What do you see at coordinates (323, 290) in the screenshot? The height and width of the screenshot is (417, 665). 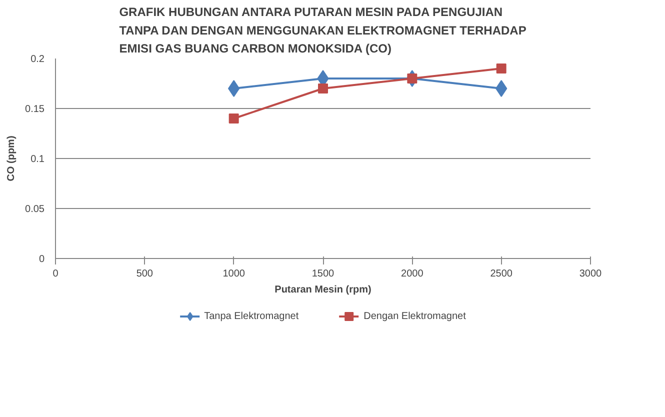 I see `x-axis-title: Putaran Mesin (rpm)` at bounding box center [323, 290].